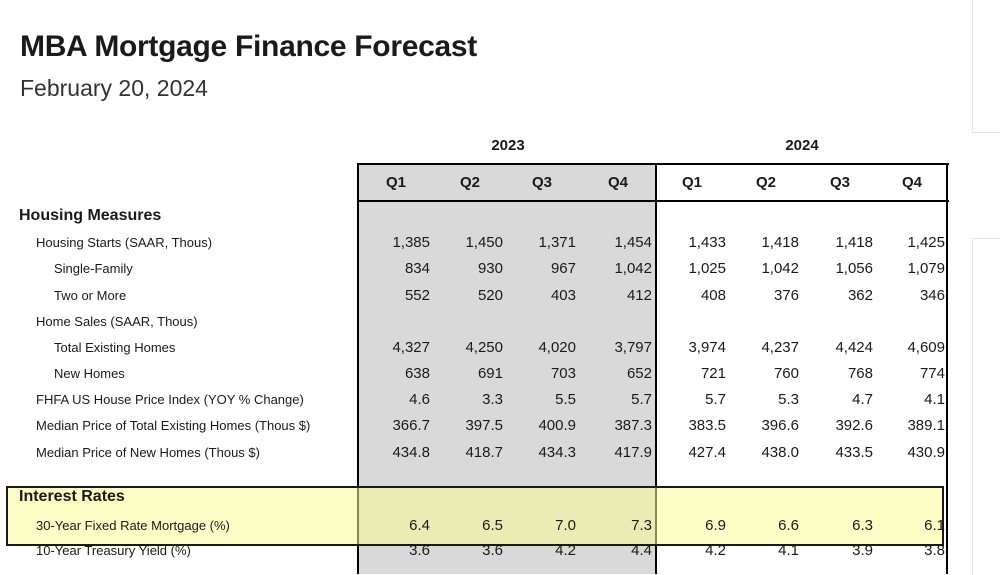 This screenshot has width=1000, height=575. Describe the element at coordinates (484, 242) in the screenshot. I see `table-cell: 1,450` at that location.